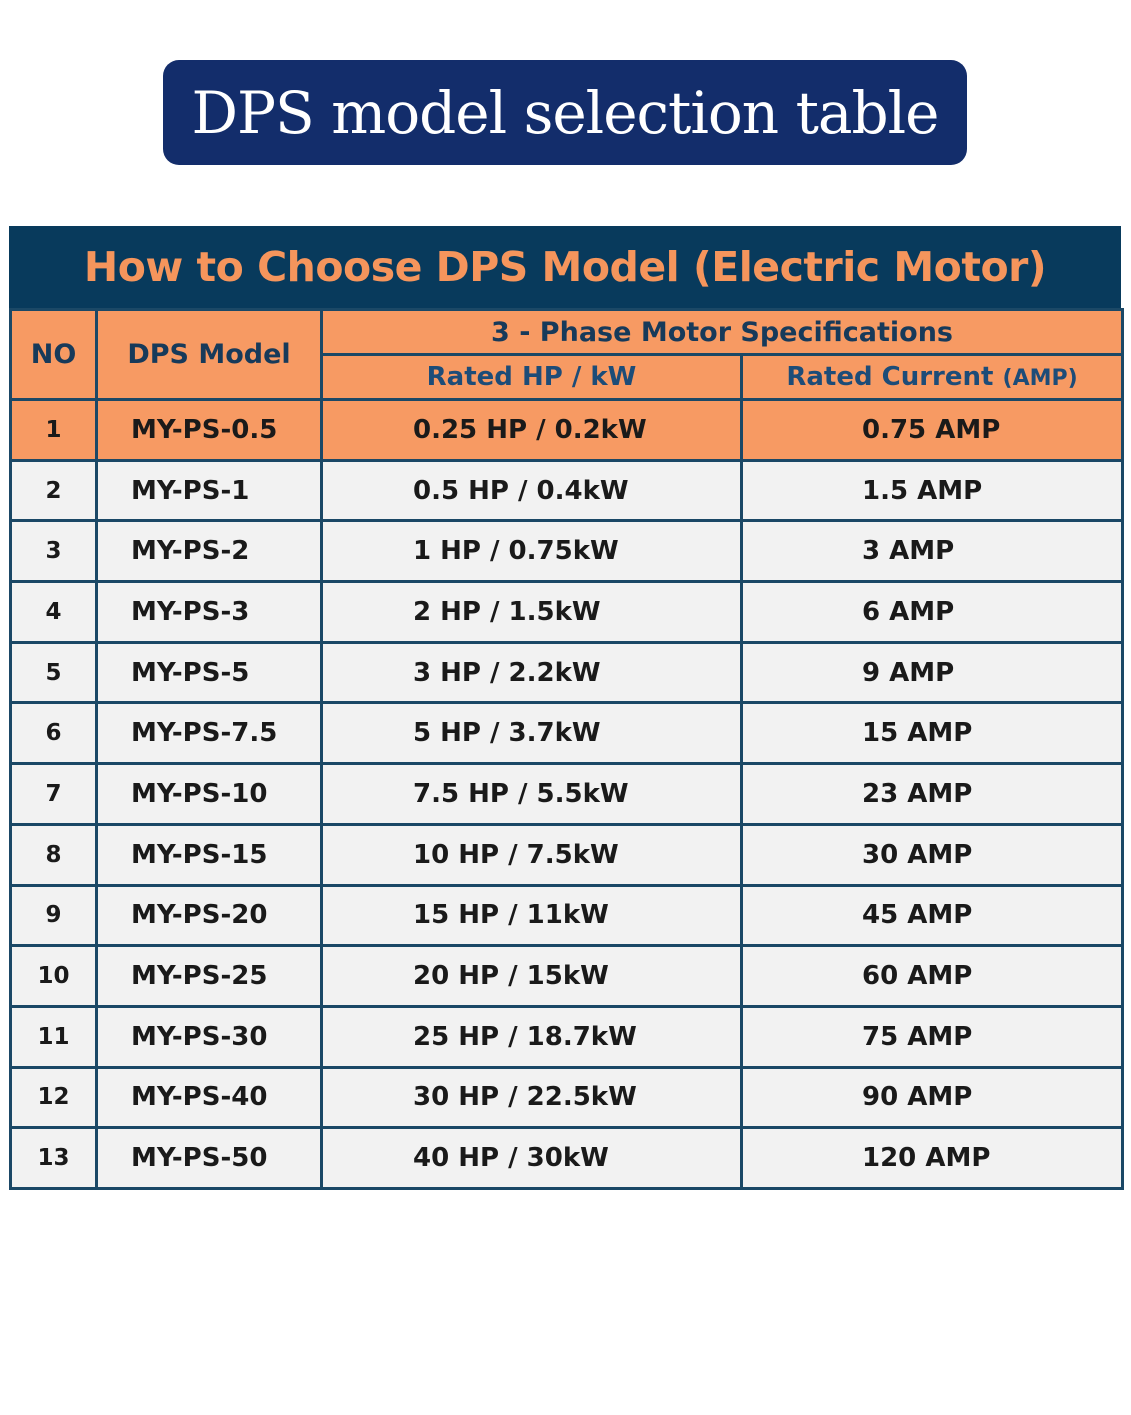 This screenshot has height=1415, width=1131. Describe the element at coordinates (932, 915) in the screenshot. I see `rated-current-cell: 45 AMP` at that location.